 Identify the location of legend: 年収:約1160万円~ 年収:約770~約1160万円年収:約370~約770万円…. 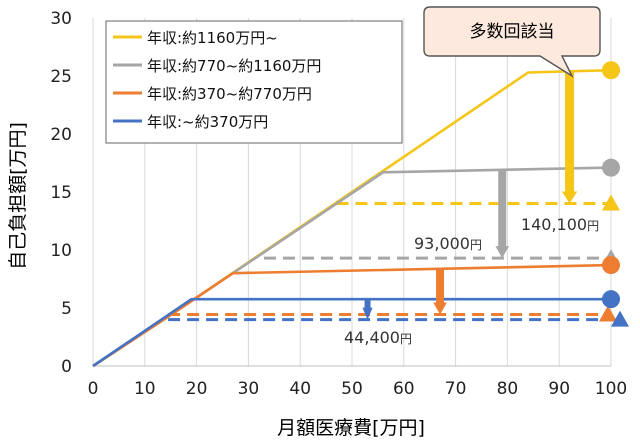
(254, 82).